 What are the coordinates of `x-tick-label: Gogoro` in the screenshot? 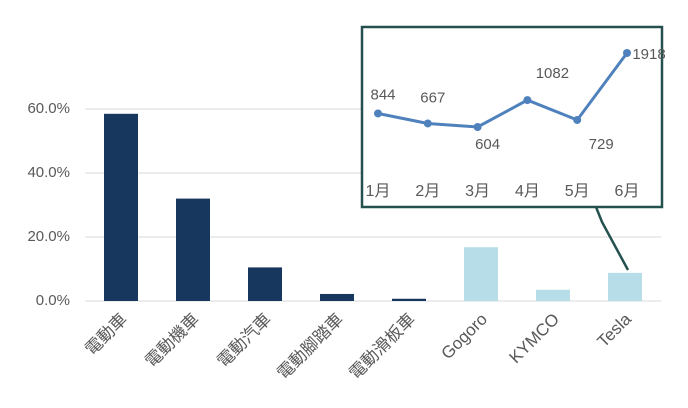 It's located at (464, 337).